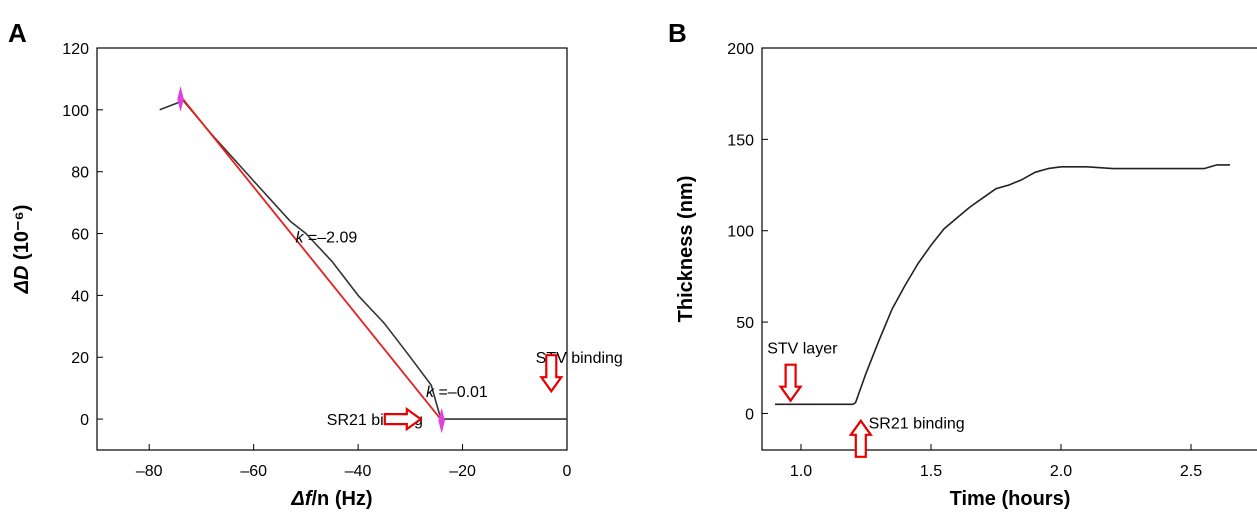 This screenshot has height=514, width=1257. I want to click on x-tick-label-a: 0, so click(567, 471).